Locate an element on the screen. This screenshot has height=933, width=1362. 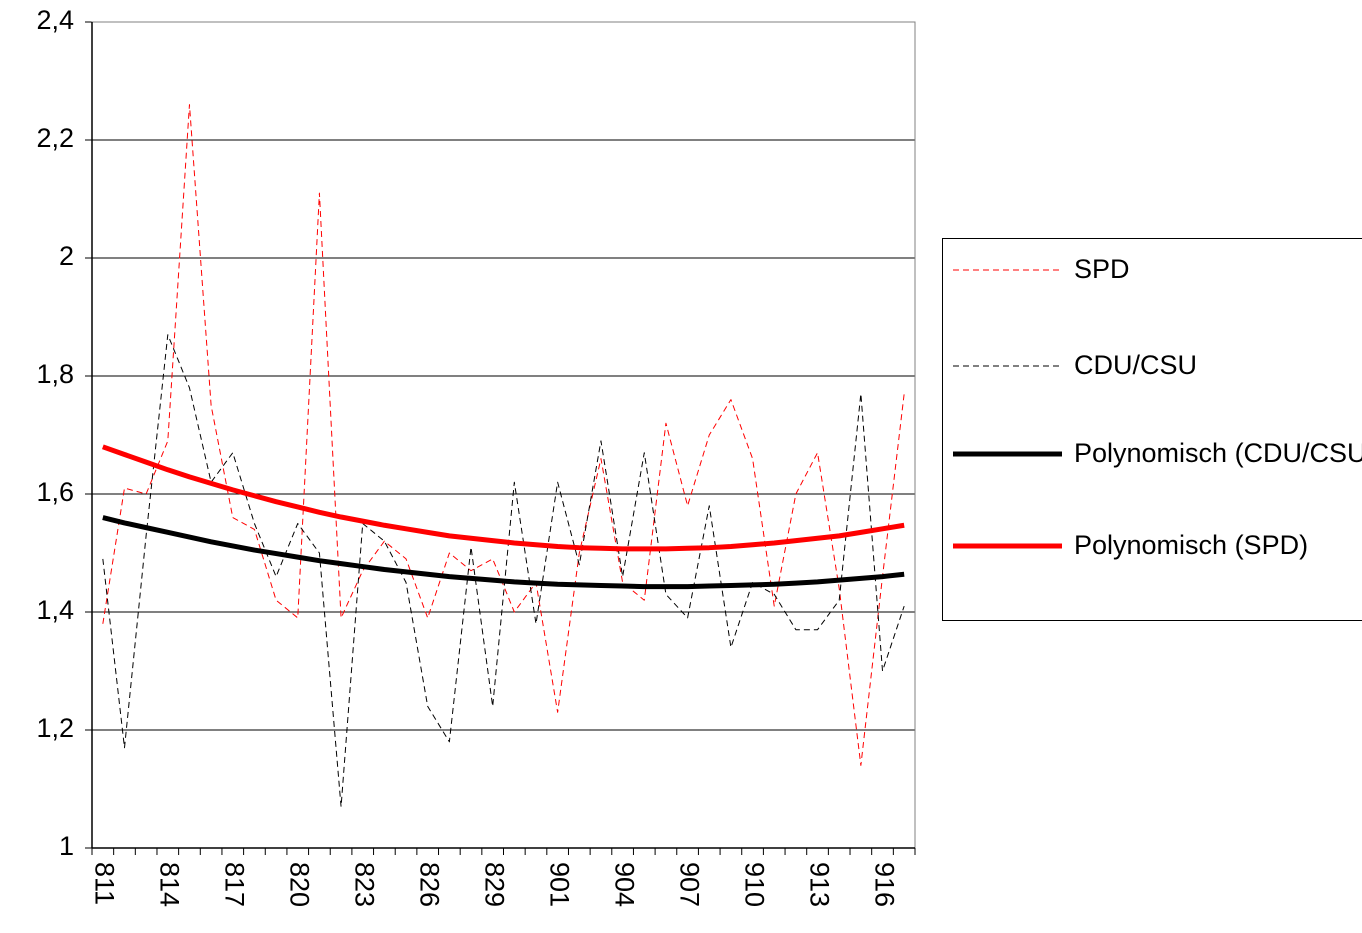
x-tick-label: 817 is located at coordinates (235, 884).